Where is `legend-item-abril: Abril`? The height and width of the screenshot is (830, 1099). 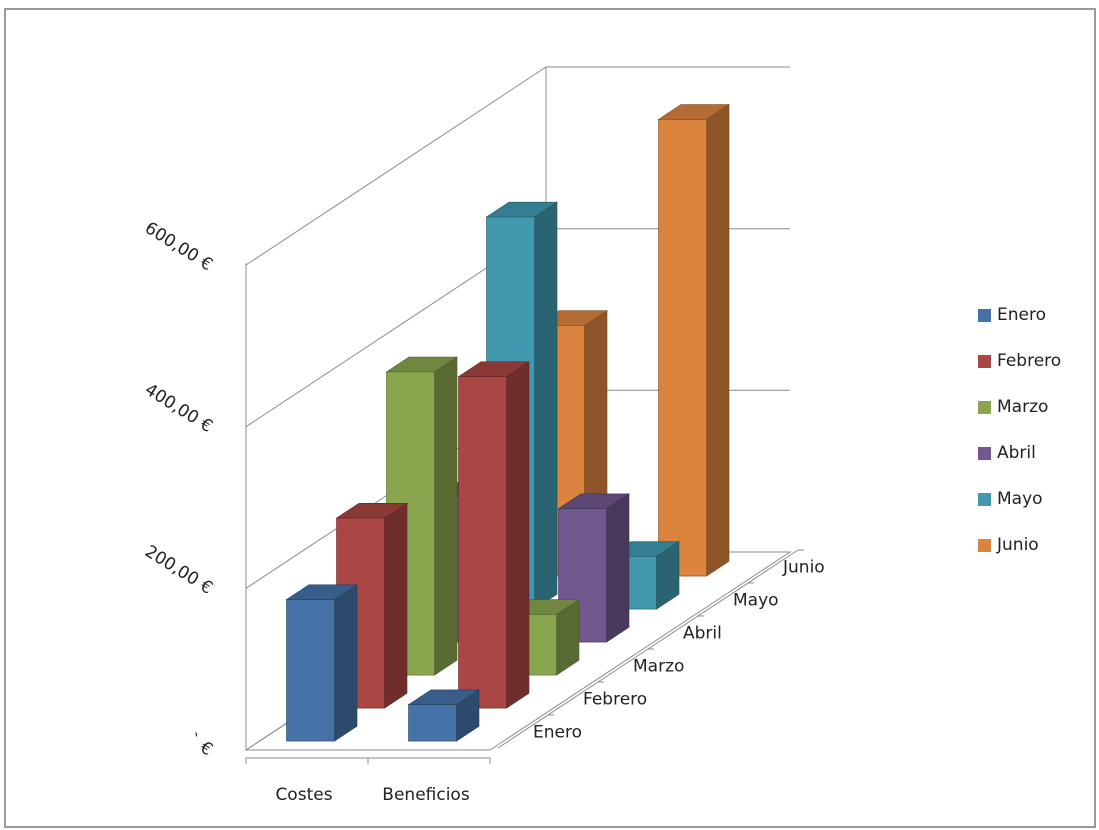
legend-item-abril: Abril is located at coordinates (1019, 453).